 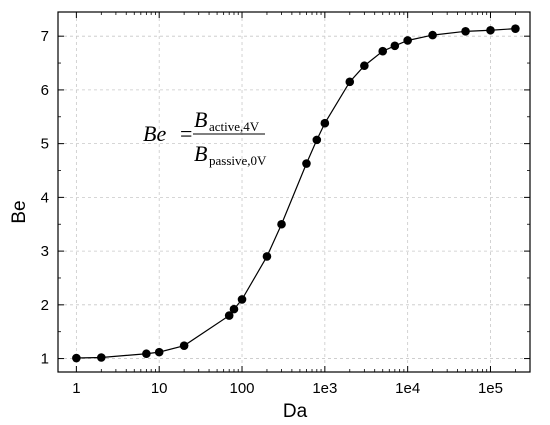 What do you see at coordinates (45, 197) in the screenshot?
I see `y-tick-label: 4` at bounding box center [45, 197].